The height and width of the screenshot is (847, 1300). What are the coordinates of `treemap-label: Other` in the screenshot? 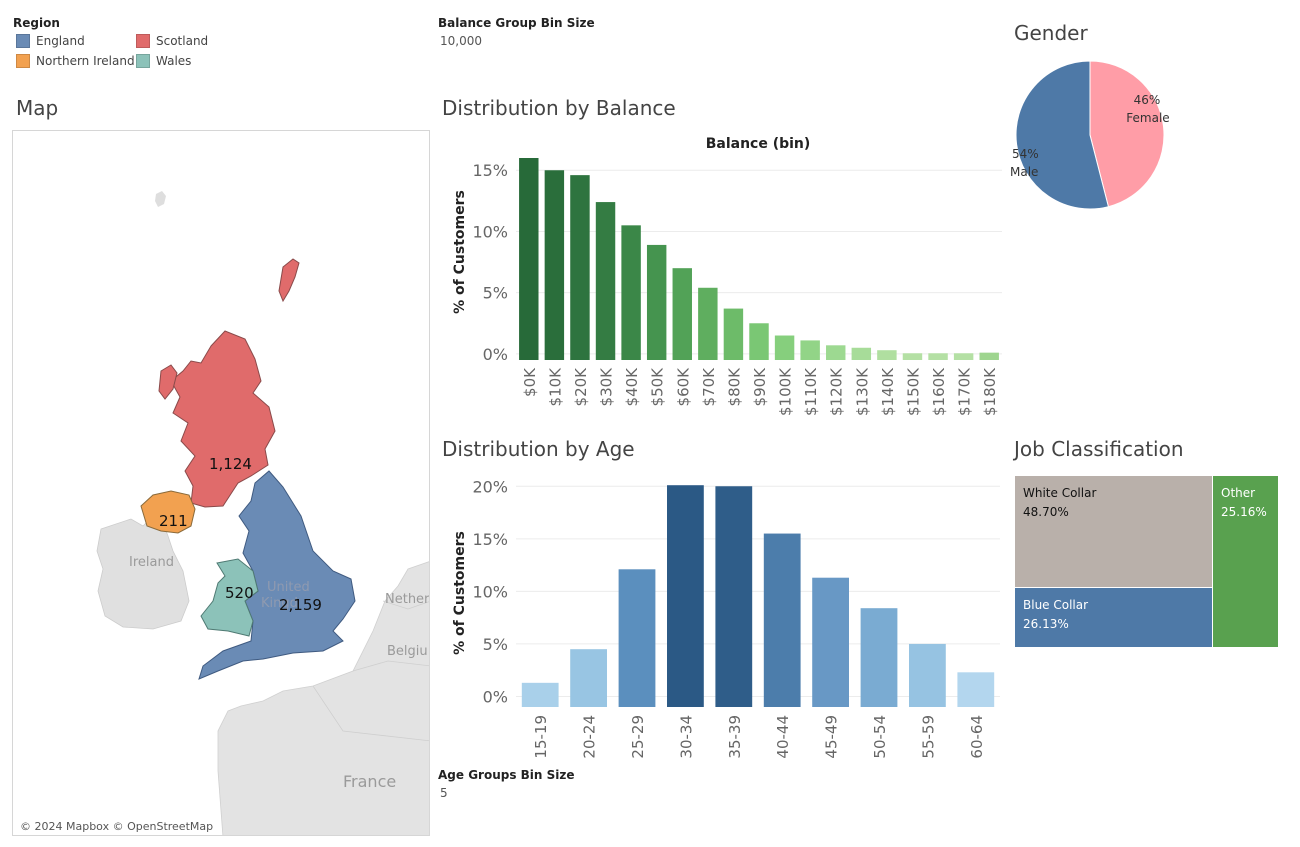 It's located at (1238, 493).